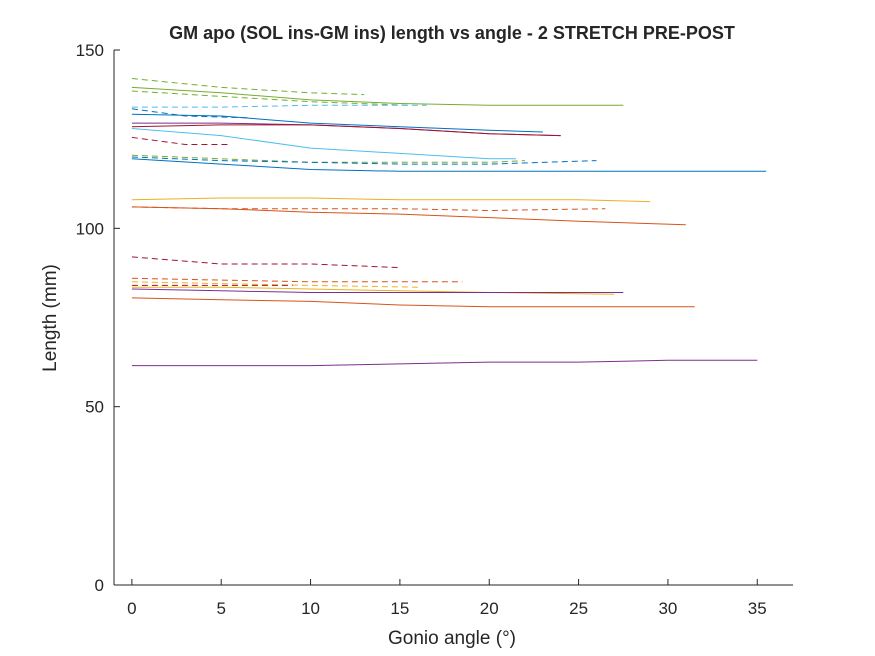 The image size is (875, 656). Describe the element at coordinates (99, 585) in the screenshot. I see `y-tick-label: 0` at that location.